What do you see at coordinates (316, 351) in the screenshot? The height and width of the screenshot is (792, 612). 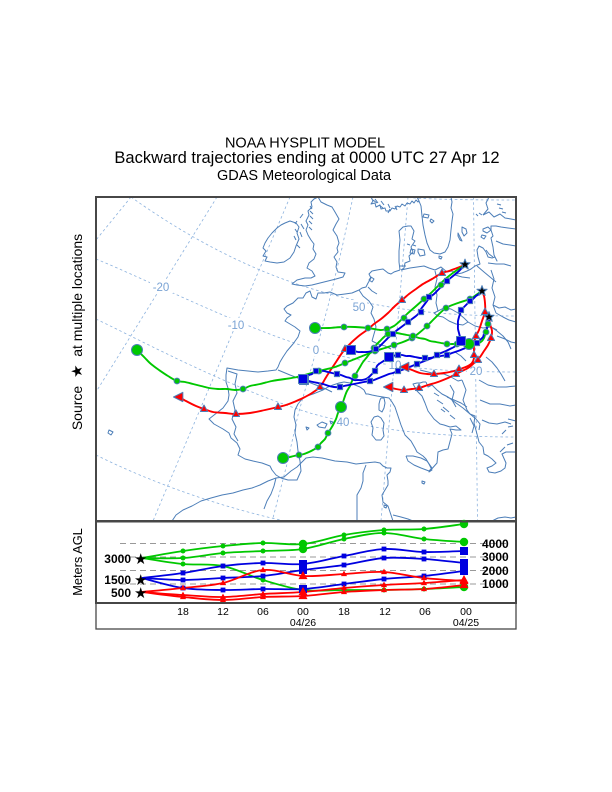 I see `svg-text: 0` at bounding box center [316, 351].